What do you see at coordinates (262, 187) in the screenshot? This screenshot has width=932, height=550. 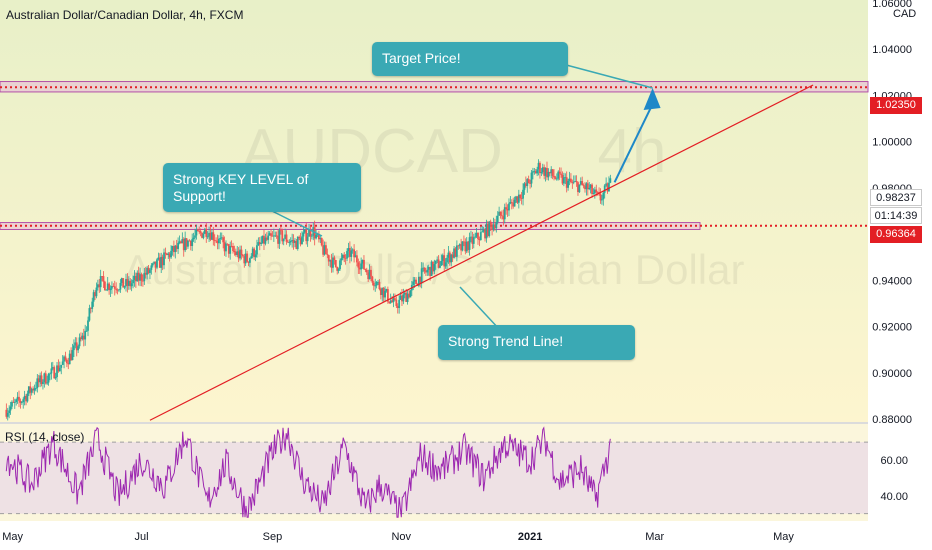 I see `support-callout: Strong KEY LEVEL of Support!` at bounding box center [262, 187].